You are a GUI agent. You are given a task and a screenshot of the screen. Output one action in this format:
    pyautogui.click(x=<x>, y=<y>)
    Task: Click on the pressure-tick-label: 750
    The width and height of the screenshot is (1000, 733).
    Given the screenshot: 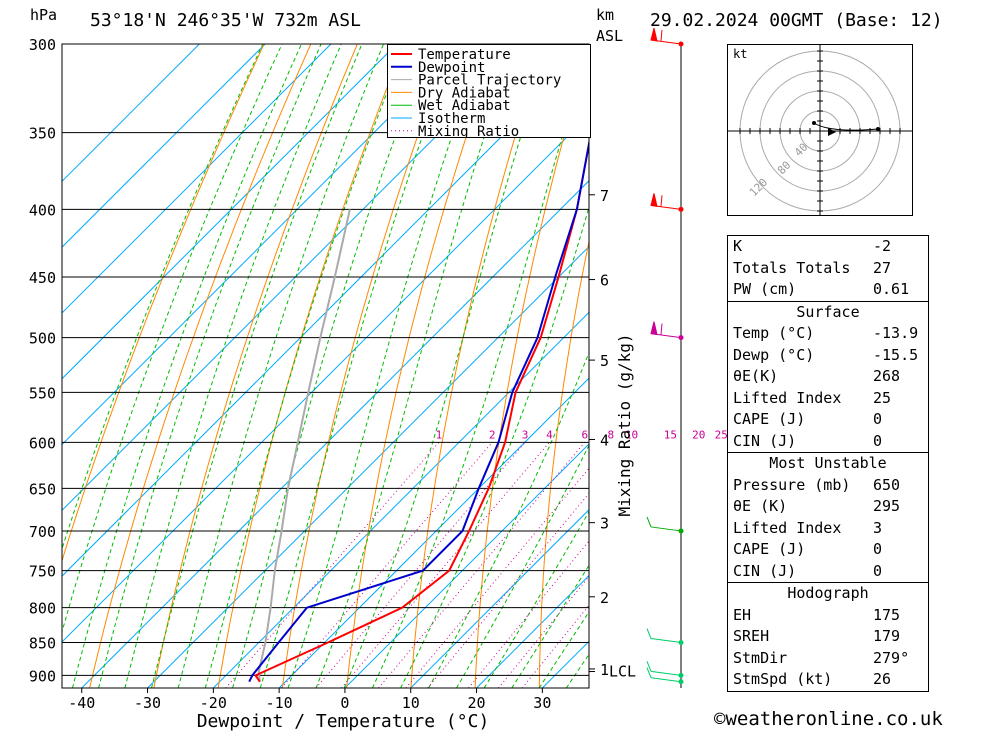 What is the action you would take?
    pyautogui.click(x=42, y=572)
    